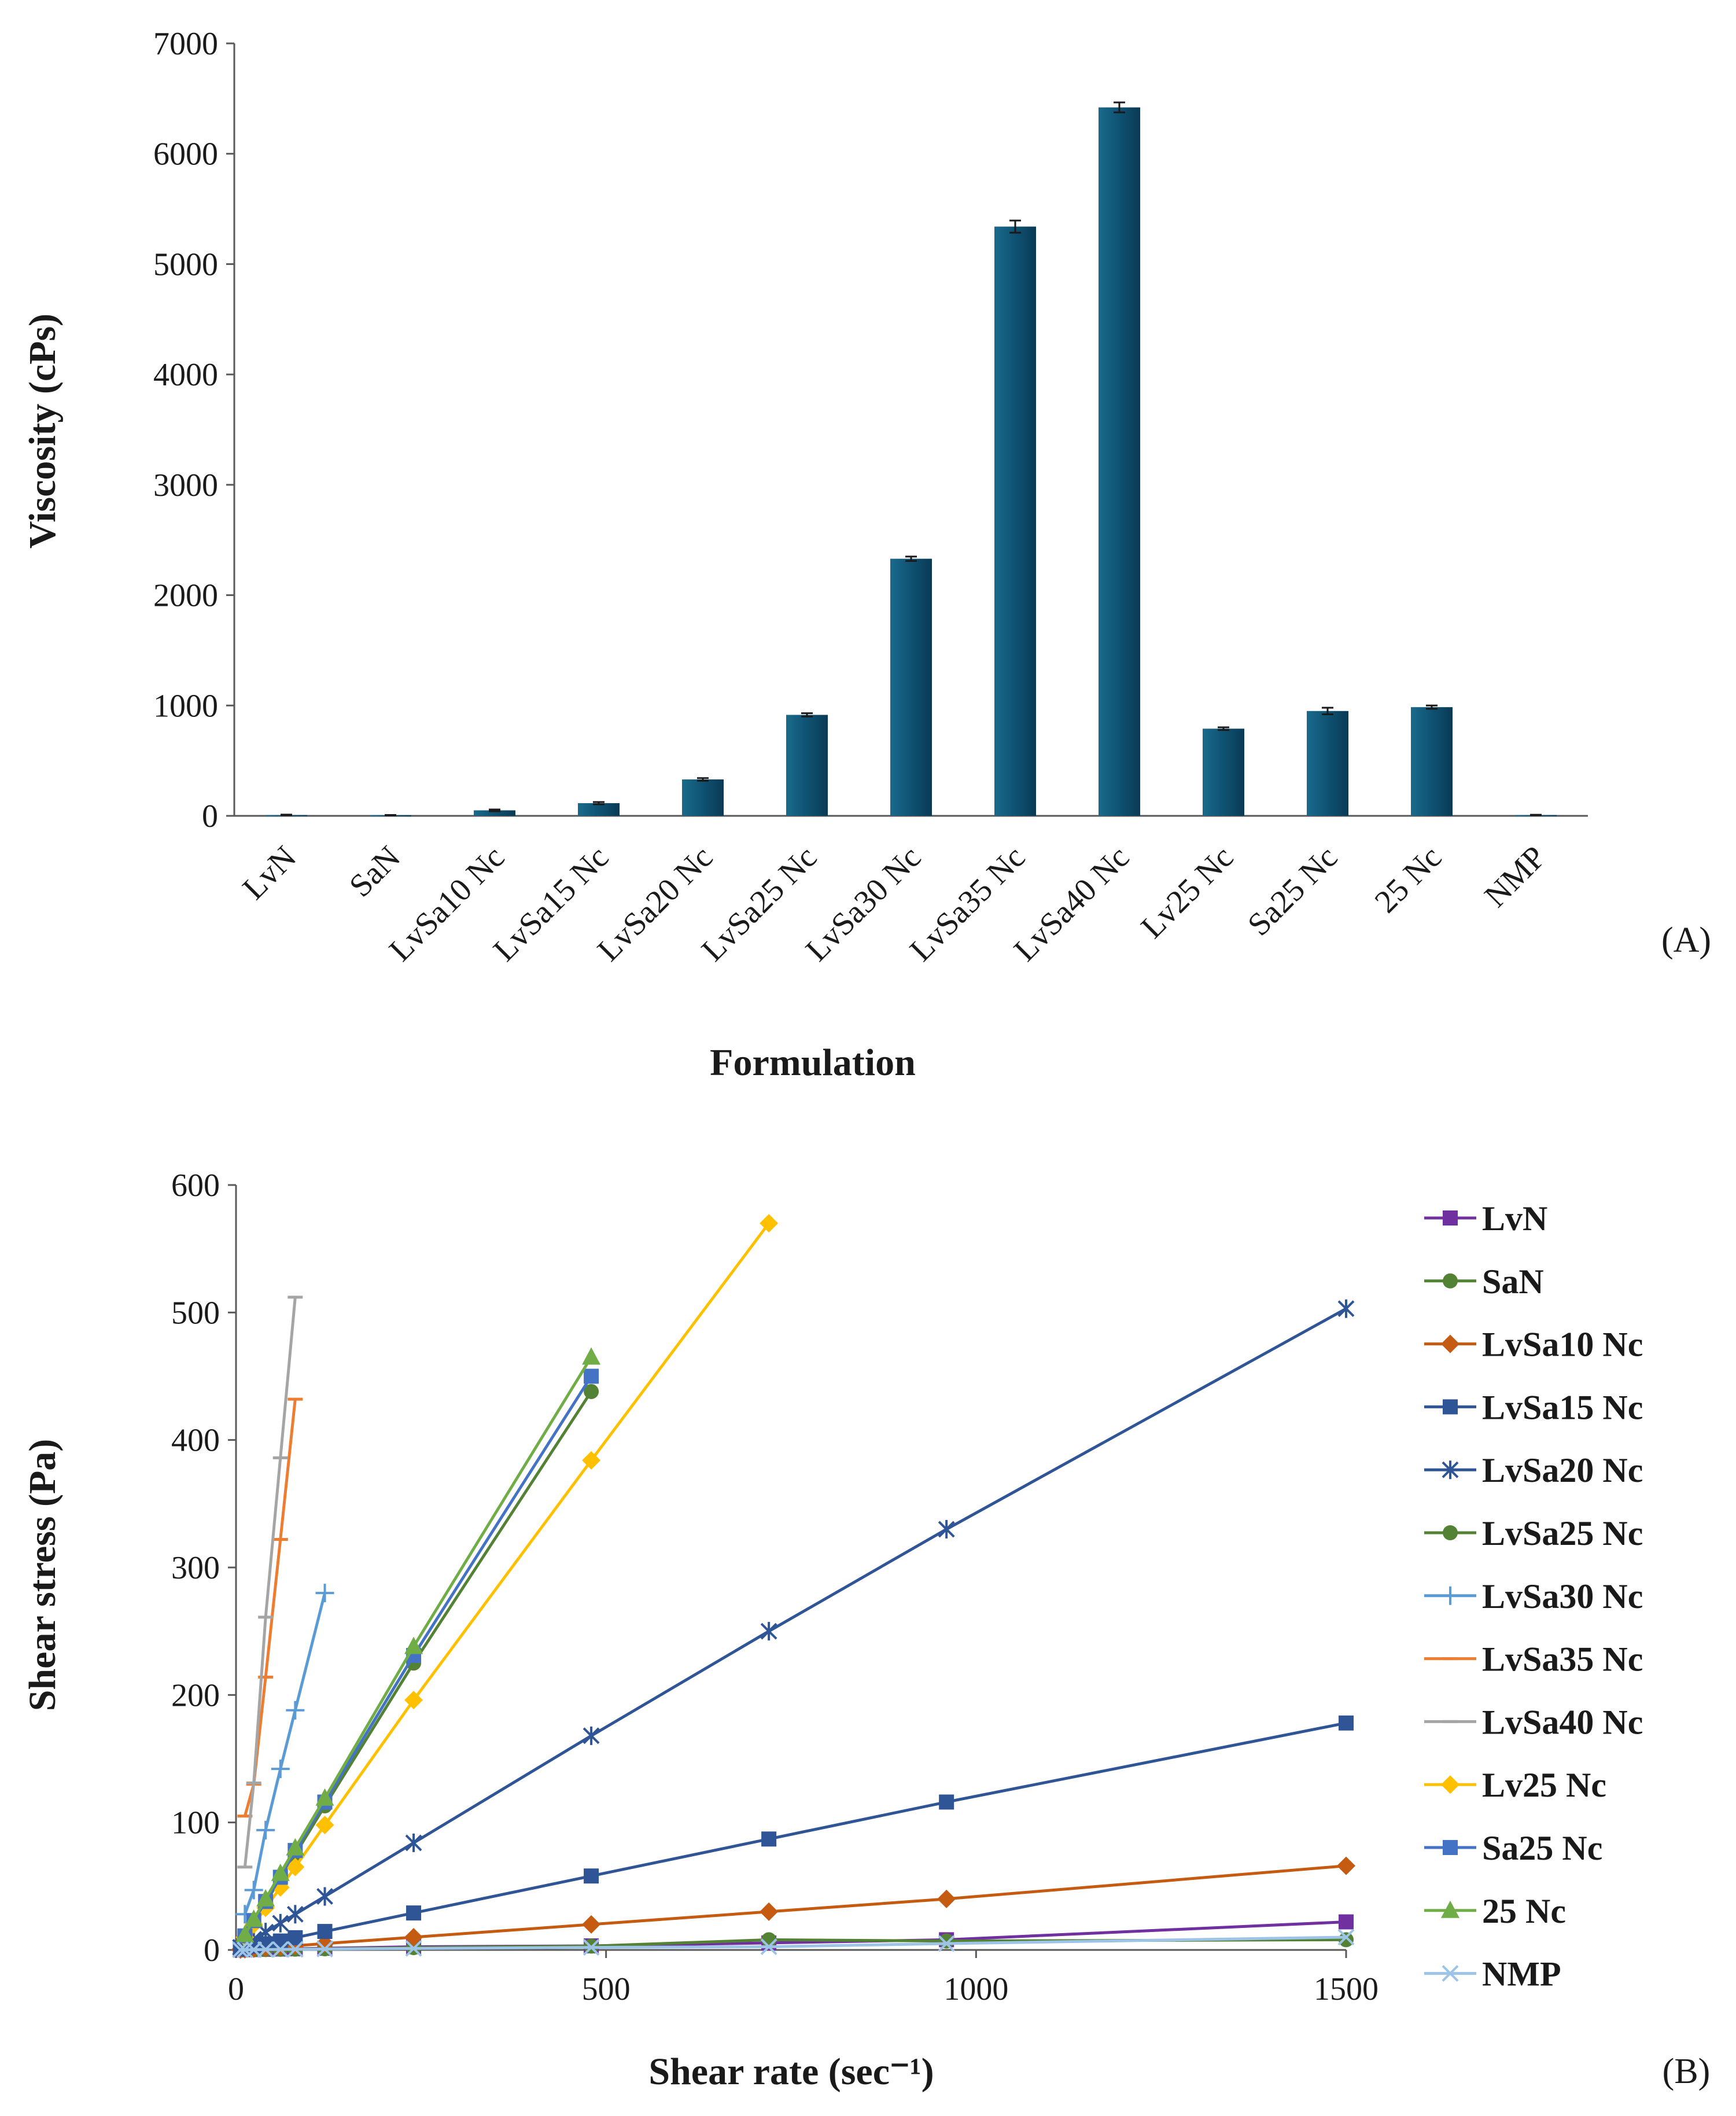  Describe the element at coordinates (606, 1989) in the screenshot. I see `x-tick-label: 500` at that location.